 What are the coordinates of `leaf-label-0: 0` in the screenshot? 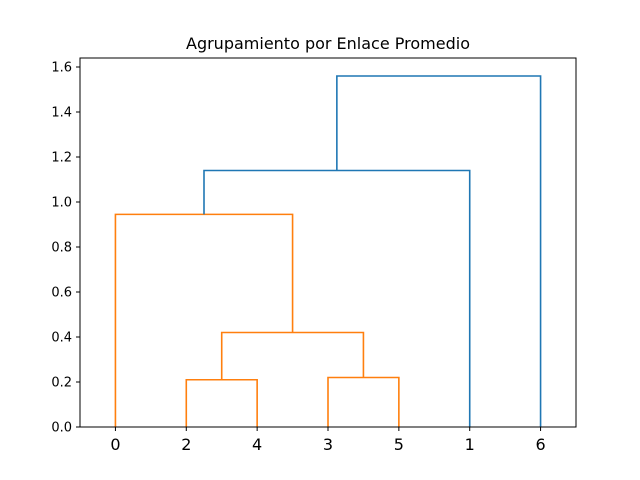 It's located at (115, 444).